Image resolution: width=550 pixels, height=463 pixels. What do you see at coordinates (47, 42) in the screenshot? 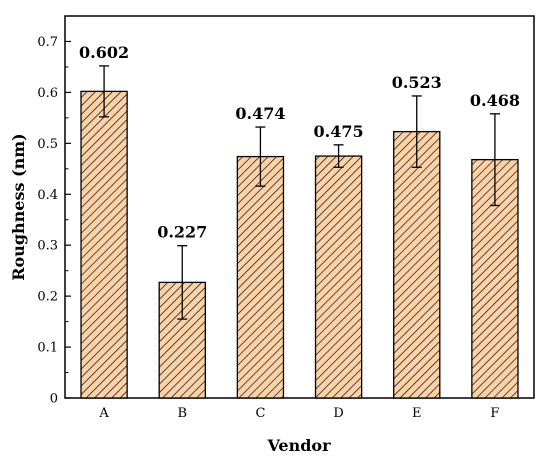
I see `y-tick-label: 0.7` at bounding box center [47, 42].